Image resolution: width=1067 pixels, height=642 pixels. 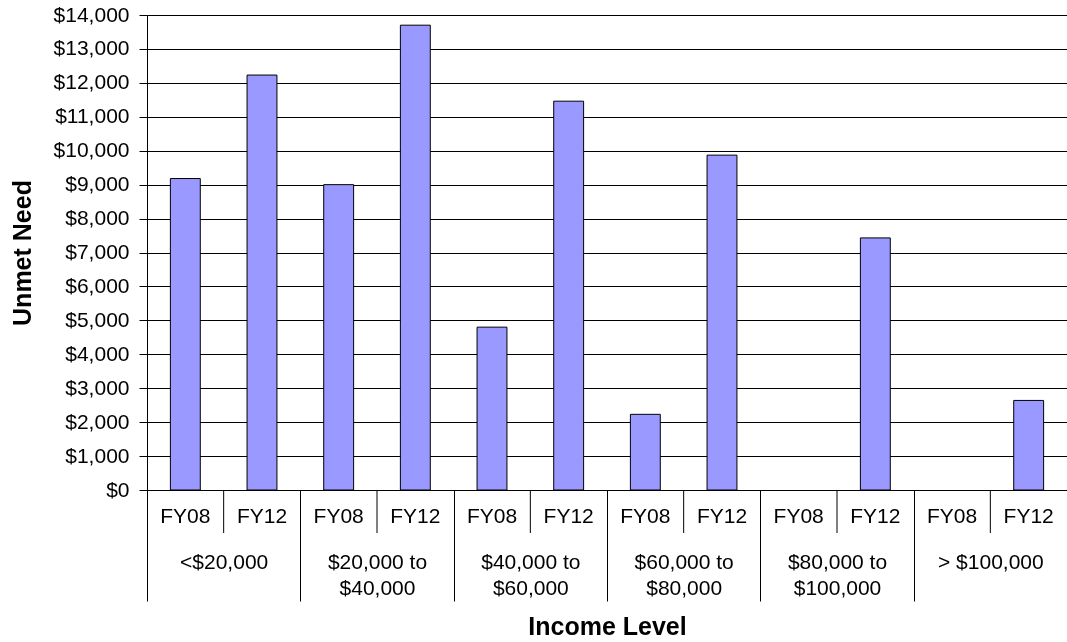 What do you see at coordinates (531, 574) in the screenshot?
I see `x-tick-label: $40,000 to $60,000` at bounding box center [531, 574].